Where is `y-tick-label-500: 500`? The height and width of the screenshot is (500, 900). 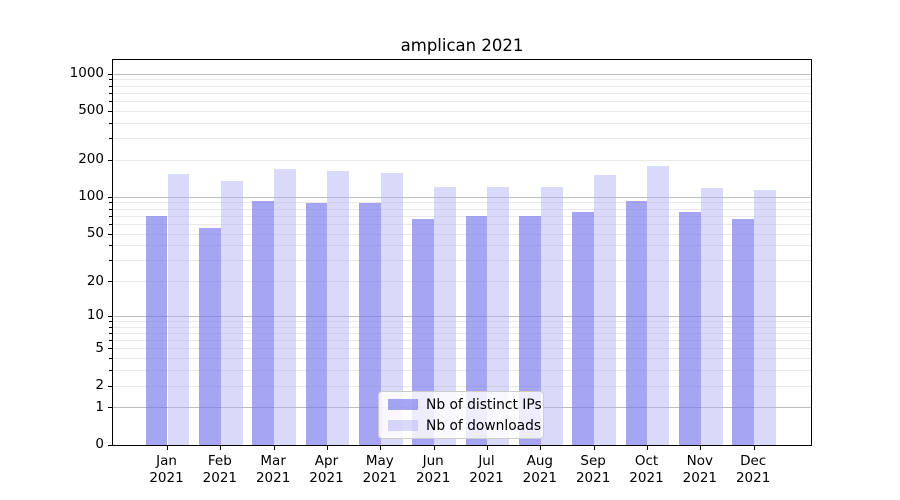 y-tick-label-500: 500 is located at coordinates (91, 110).